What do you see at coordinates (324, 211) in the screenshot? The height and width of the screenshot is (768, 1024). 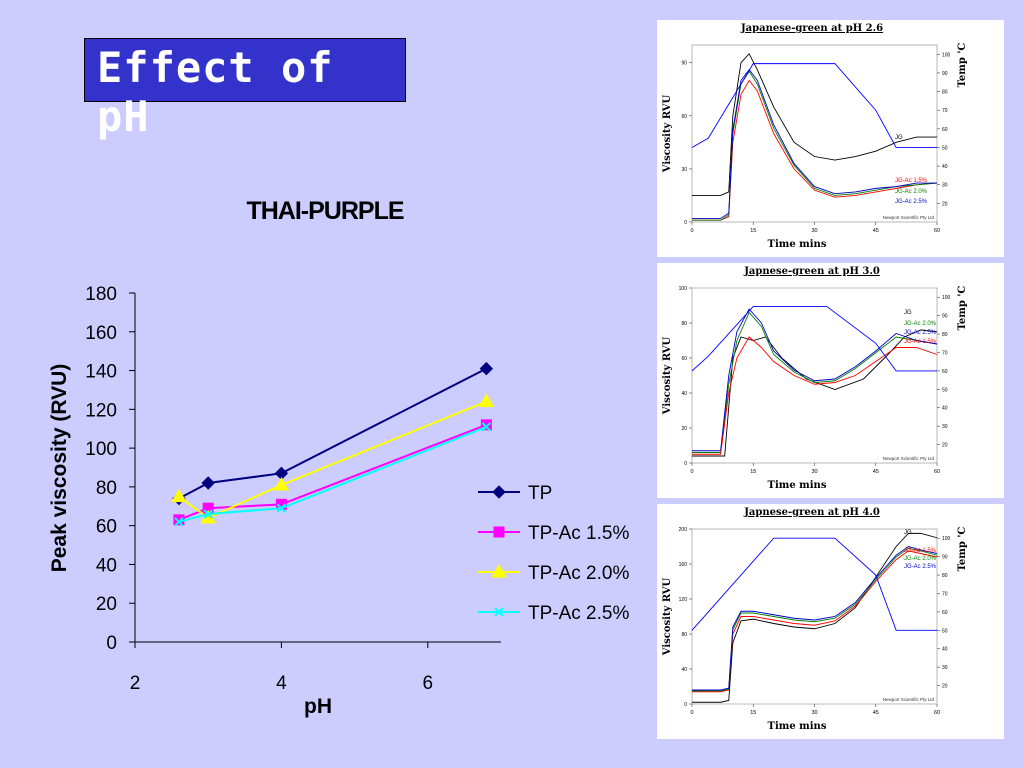 I see `chart-title: THAI-PURPLE` at bounding box center [324, 211].